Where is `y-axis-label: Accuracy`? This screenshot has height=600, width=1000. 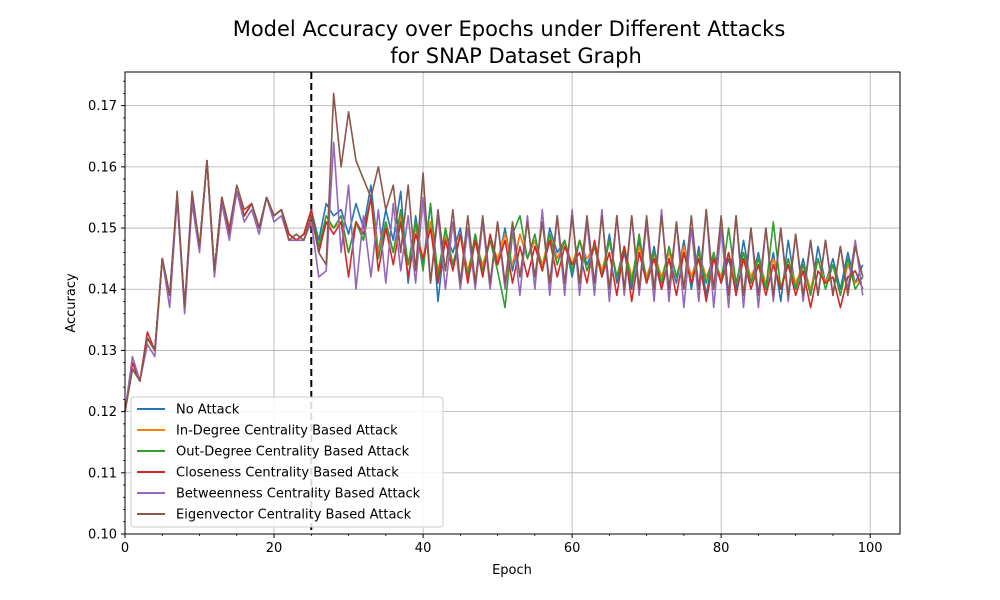
y-axis-label: Accuracy is located at coordinates (71, 303).